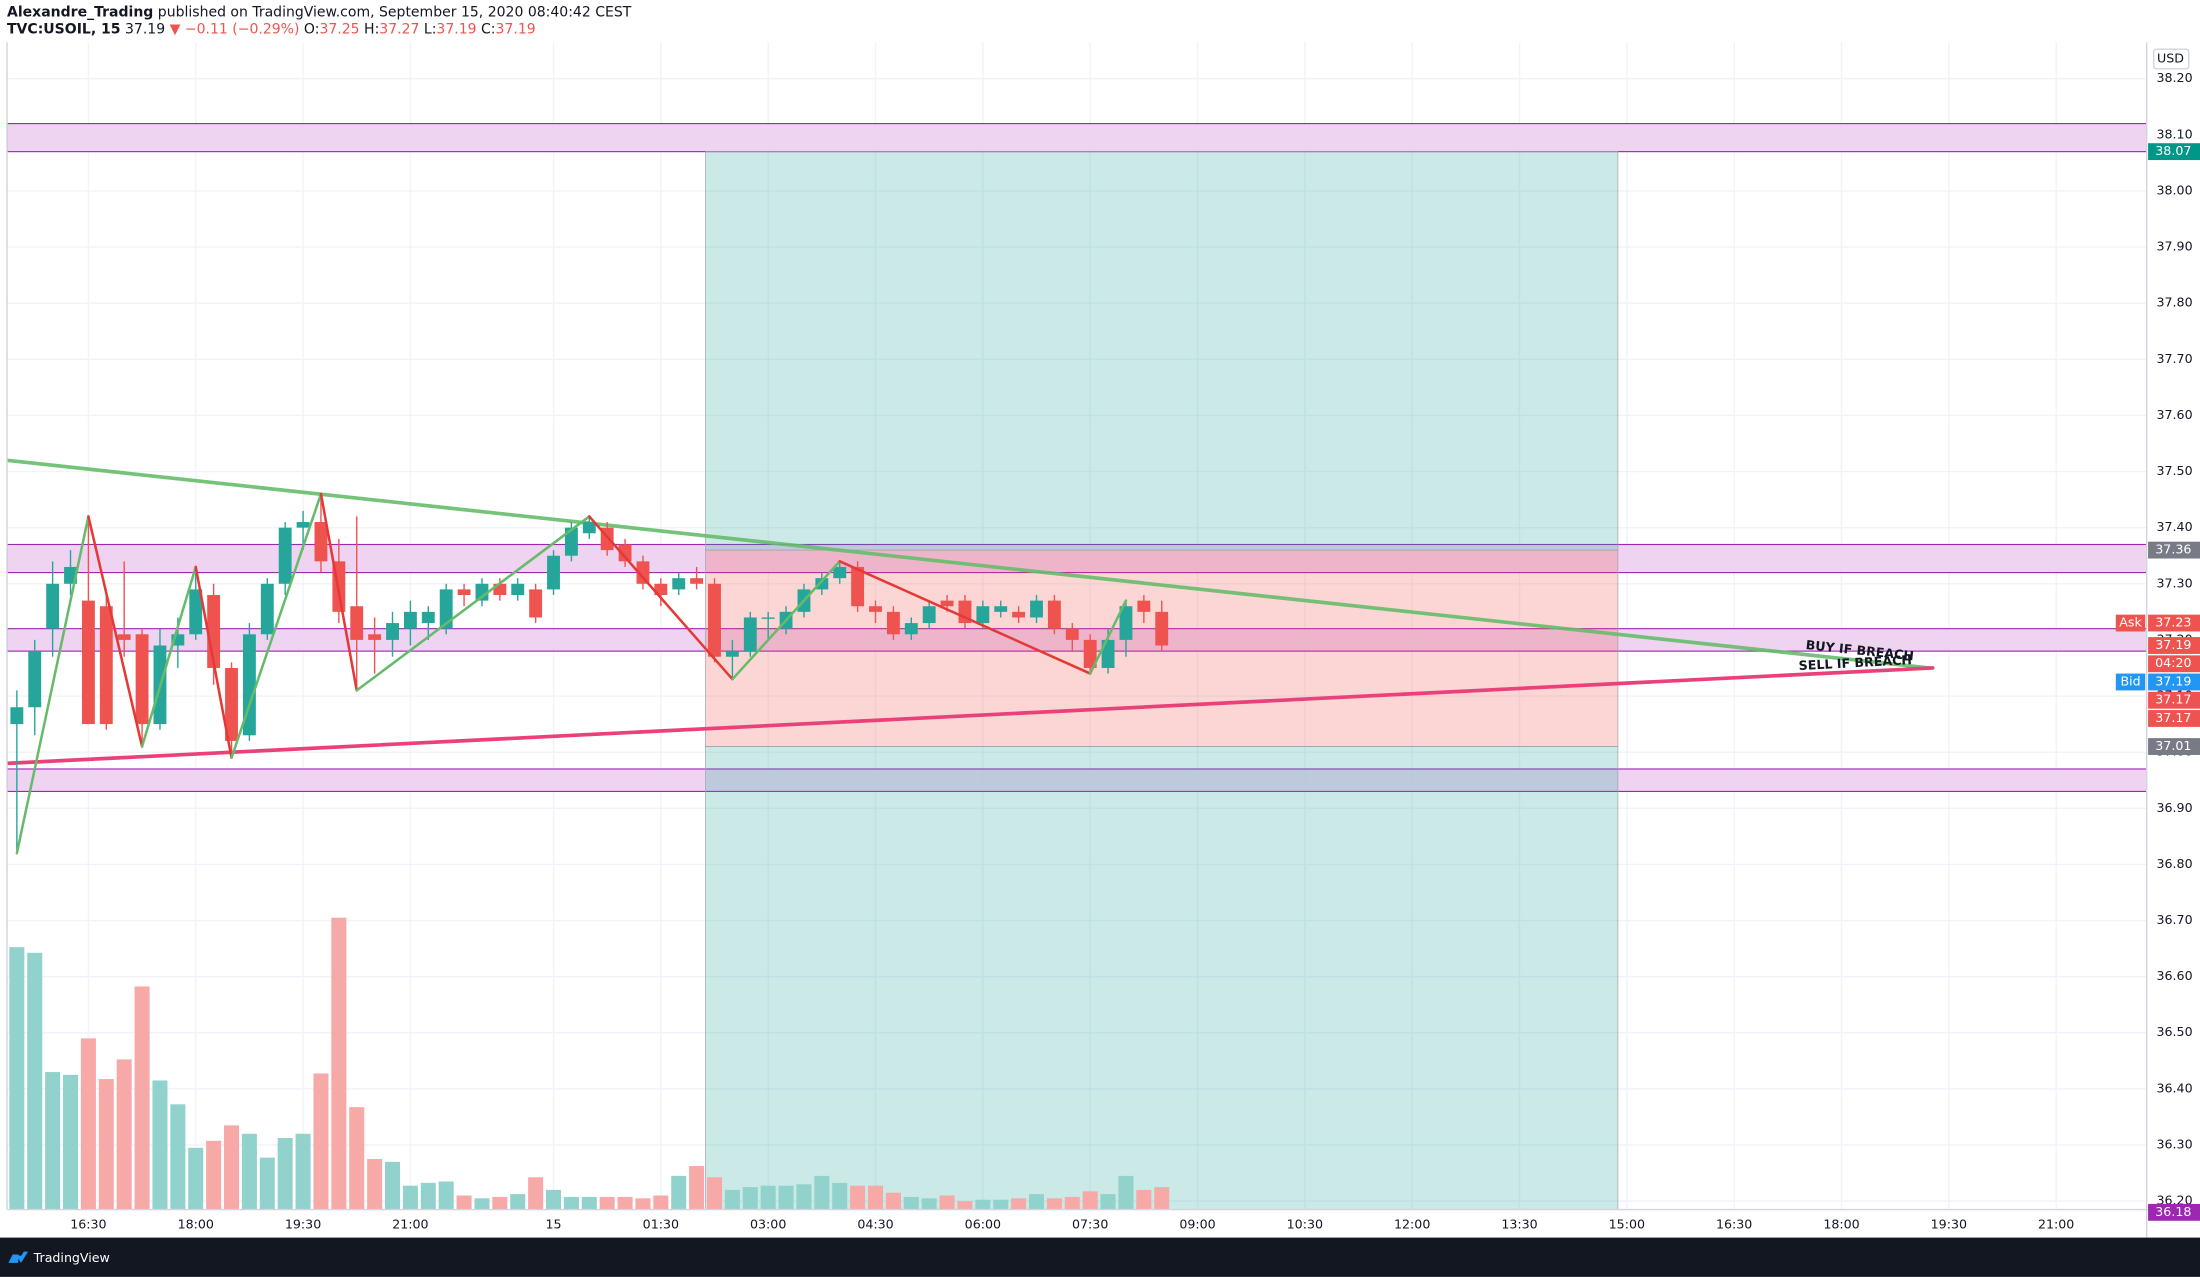  I want to click on x-tick-label: 06:00, so click(983, 1223).